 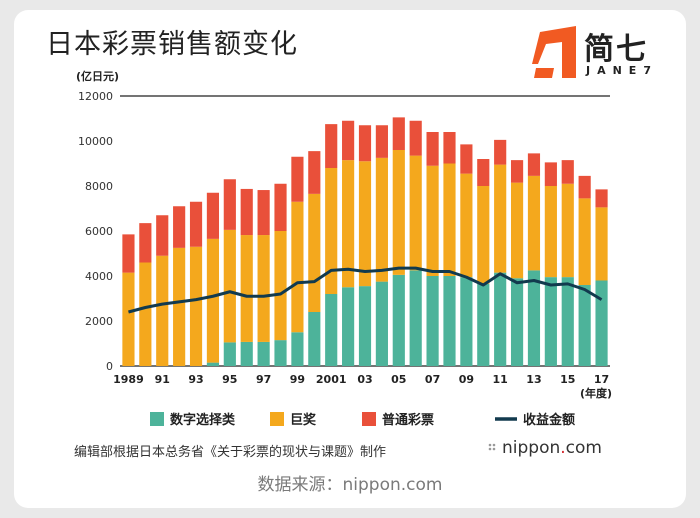 What do you see at coordinates (229, 379) in the screenshot?
I see `x-tick-label: 95` at bounding box center [229, 379].